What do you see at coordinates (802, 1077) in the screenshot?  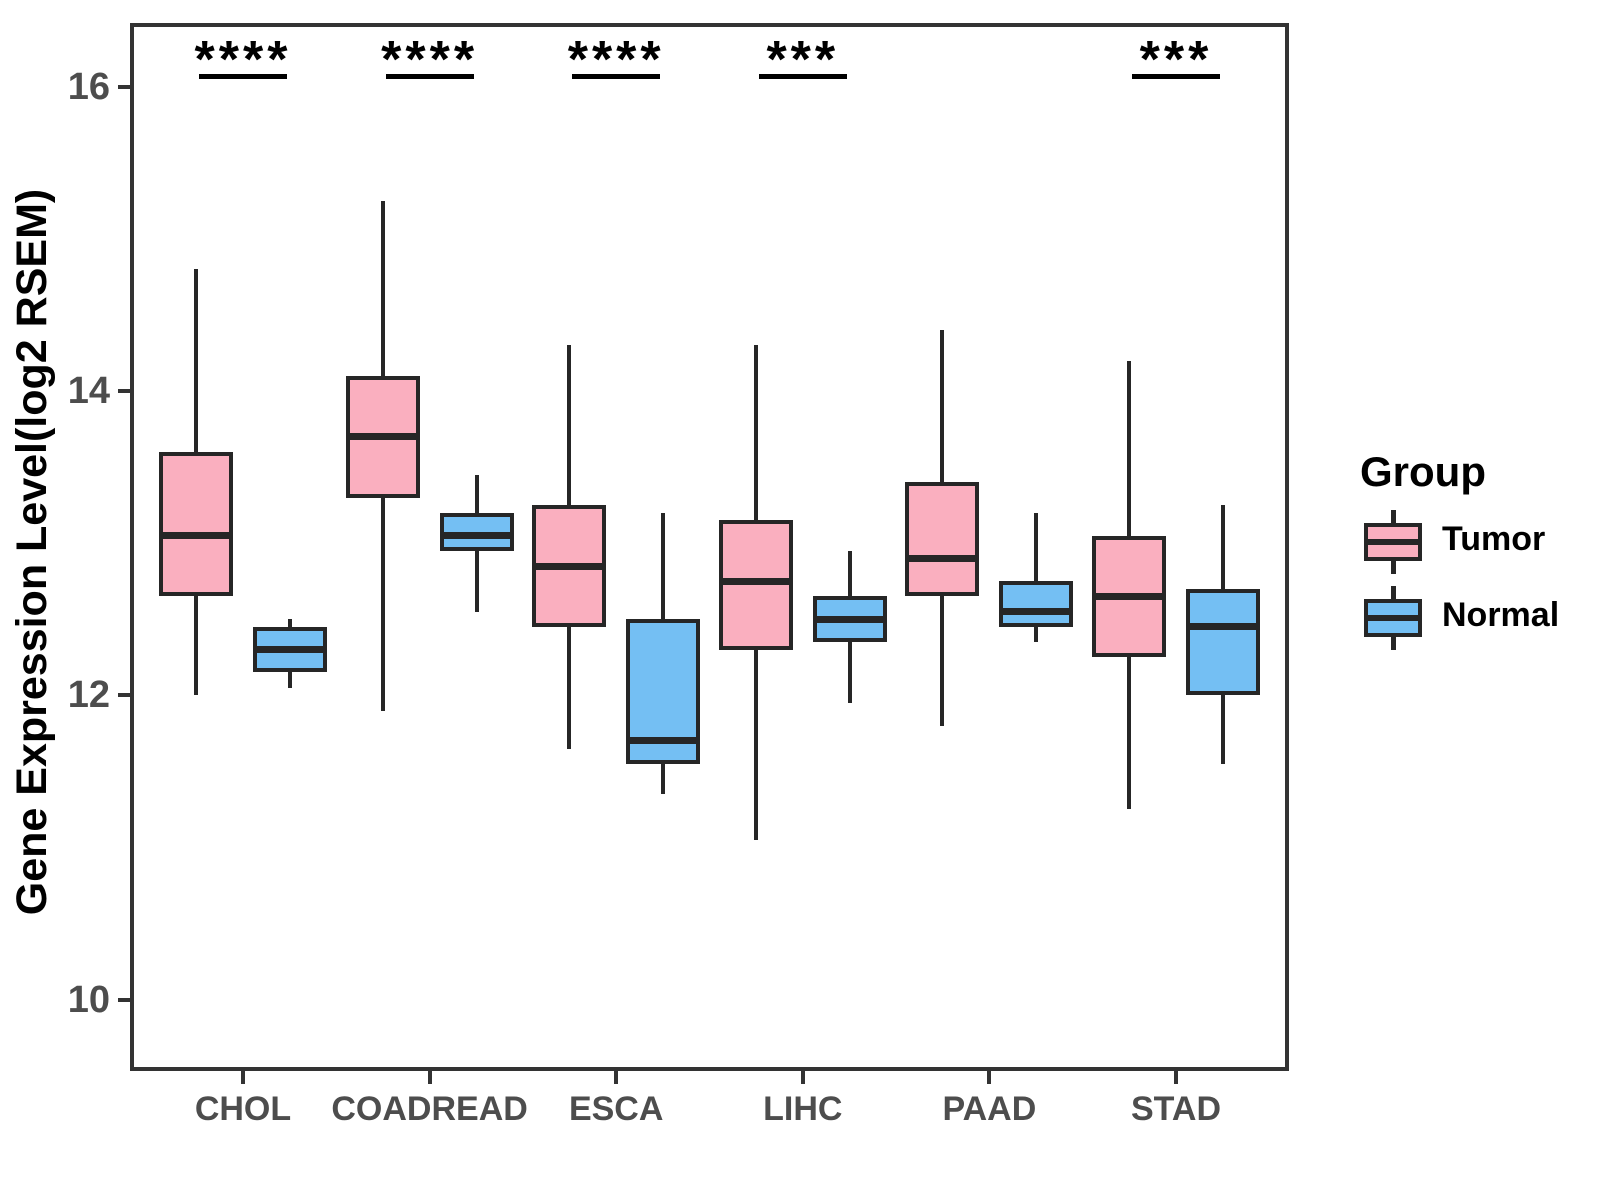 I see `x-axis-tick-LIHC` at bounding box center [802, 1077].